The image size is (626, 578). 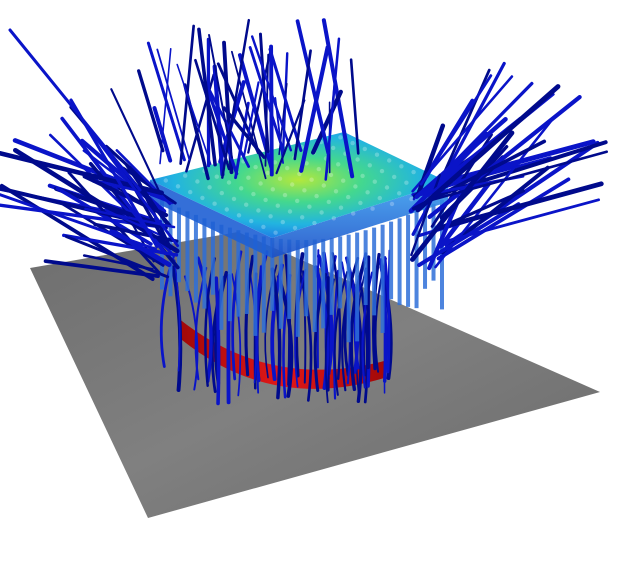 I want to click on heatsink-top-heatmap, so click(x=299, y=185).